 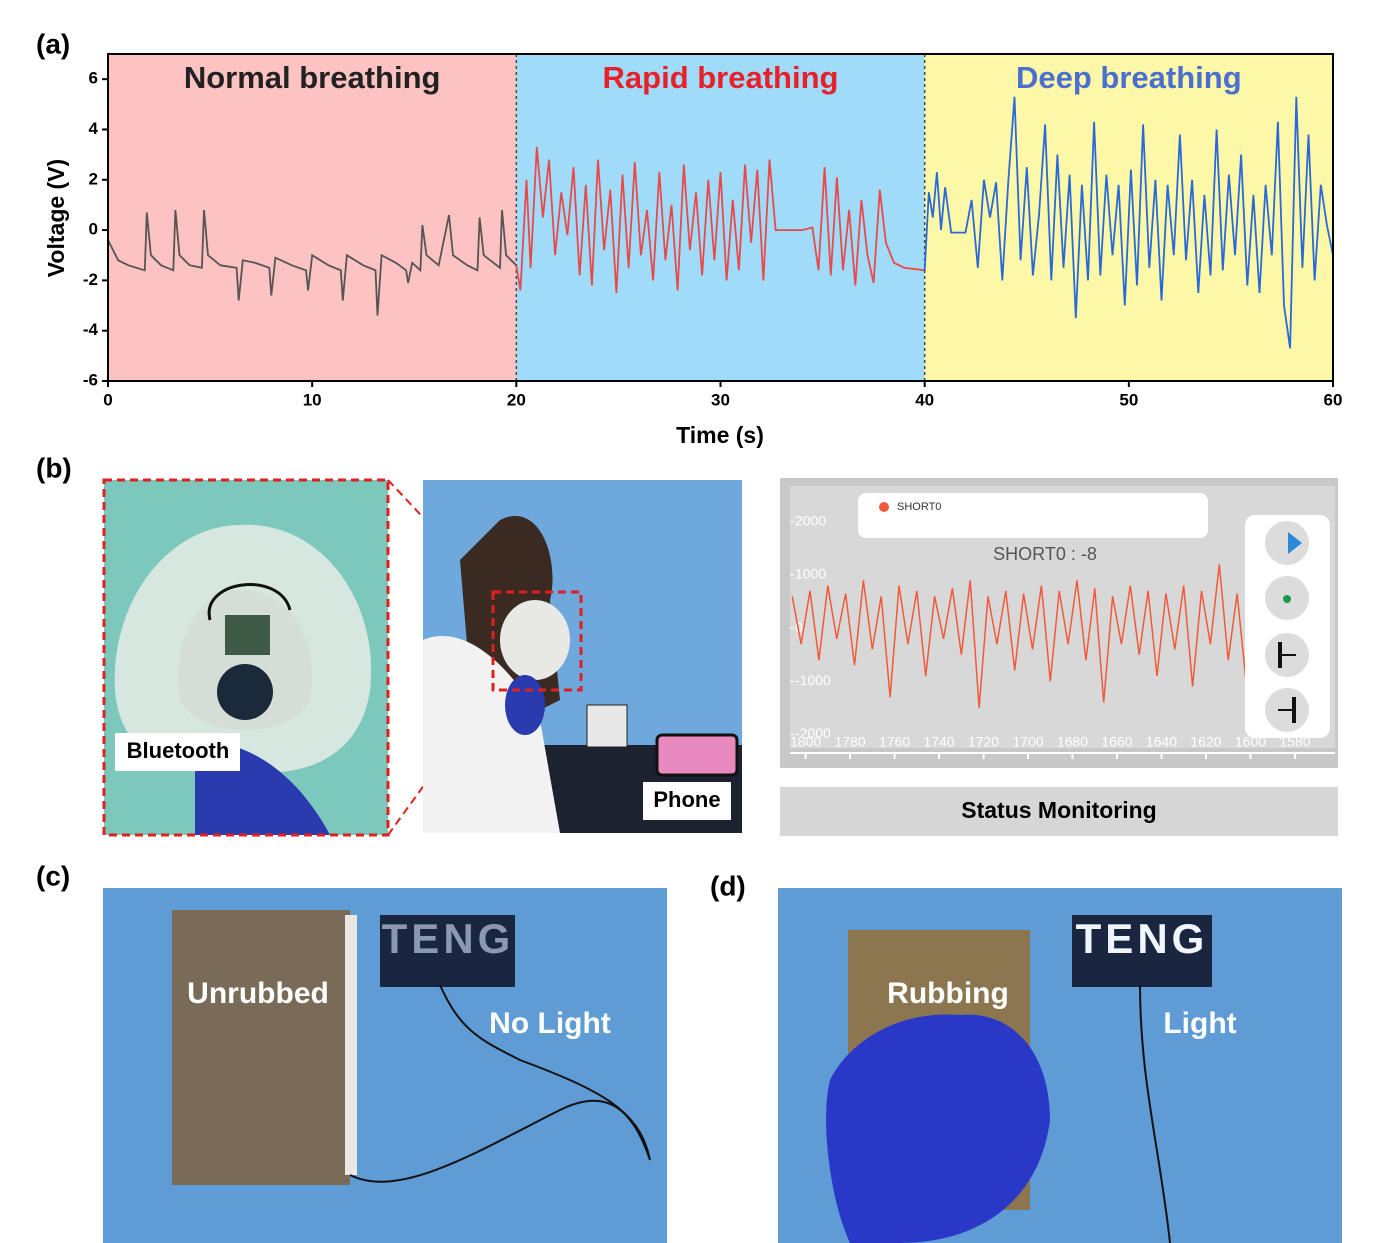 I want to click on region-label: Normal breathing, so click(x=312, y=77).